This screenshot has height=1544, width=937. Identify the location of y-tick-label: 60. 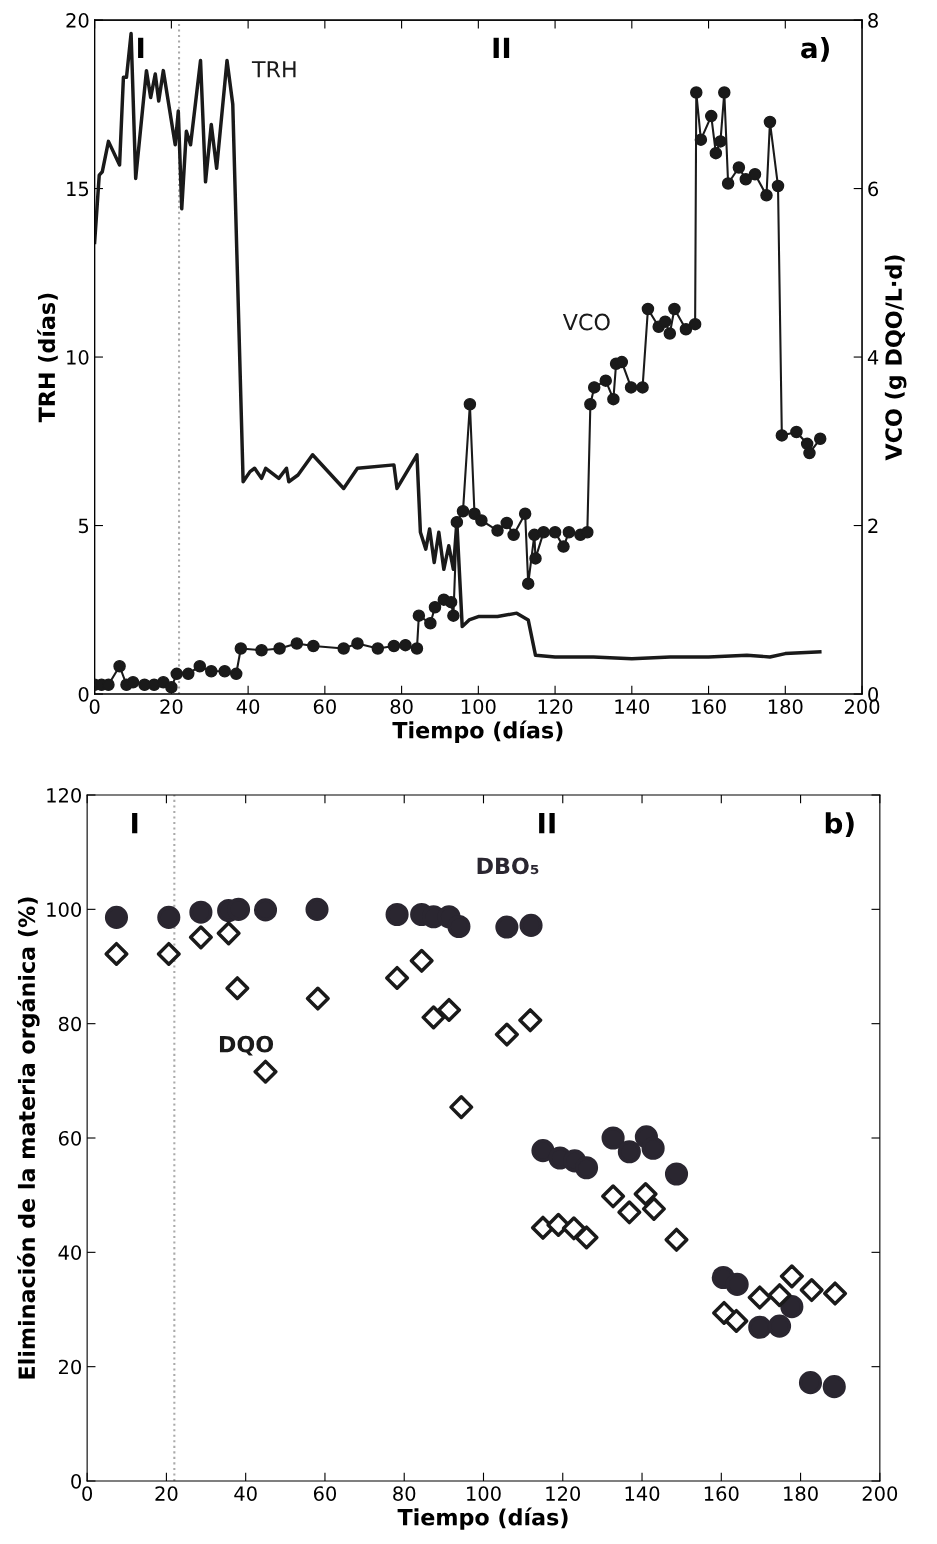
(69, 1138).